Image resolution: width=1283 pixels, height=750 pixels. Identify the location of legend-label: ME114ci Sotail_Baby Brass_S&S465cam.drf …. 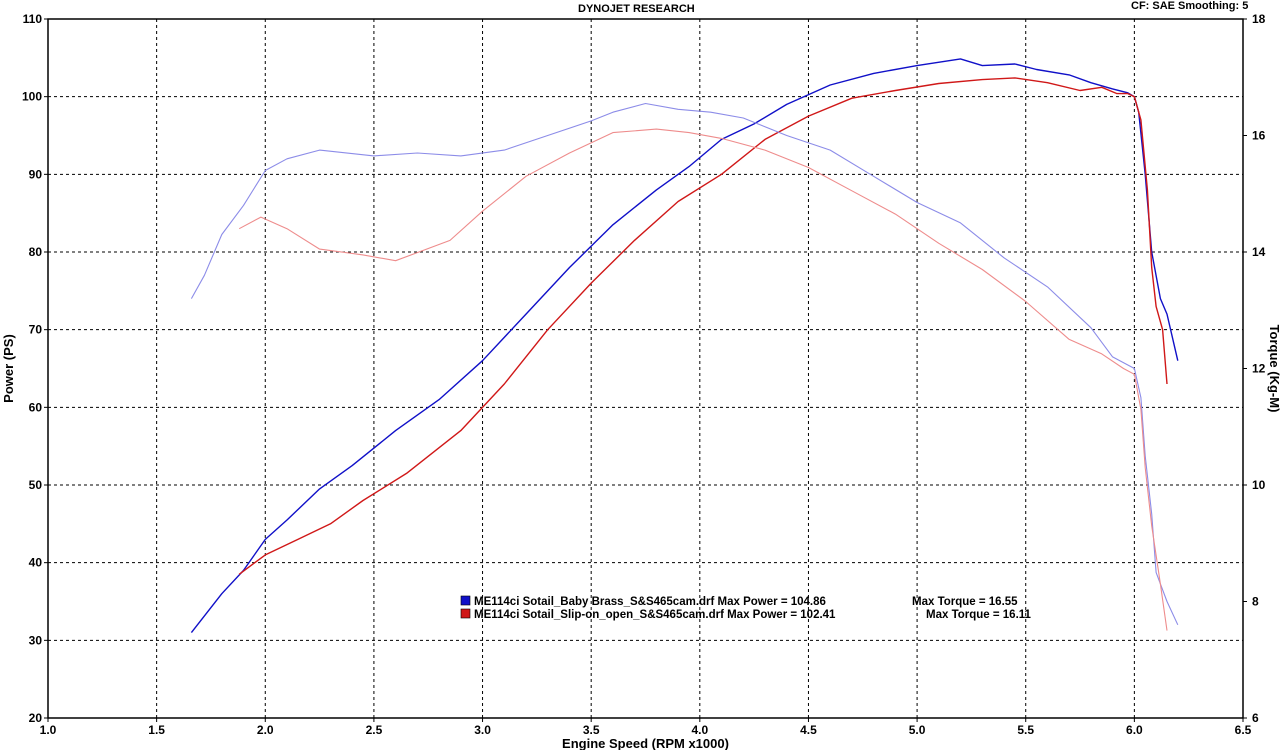
(650, 602).